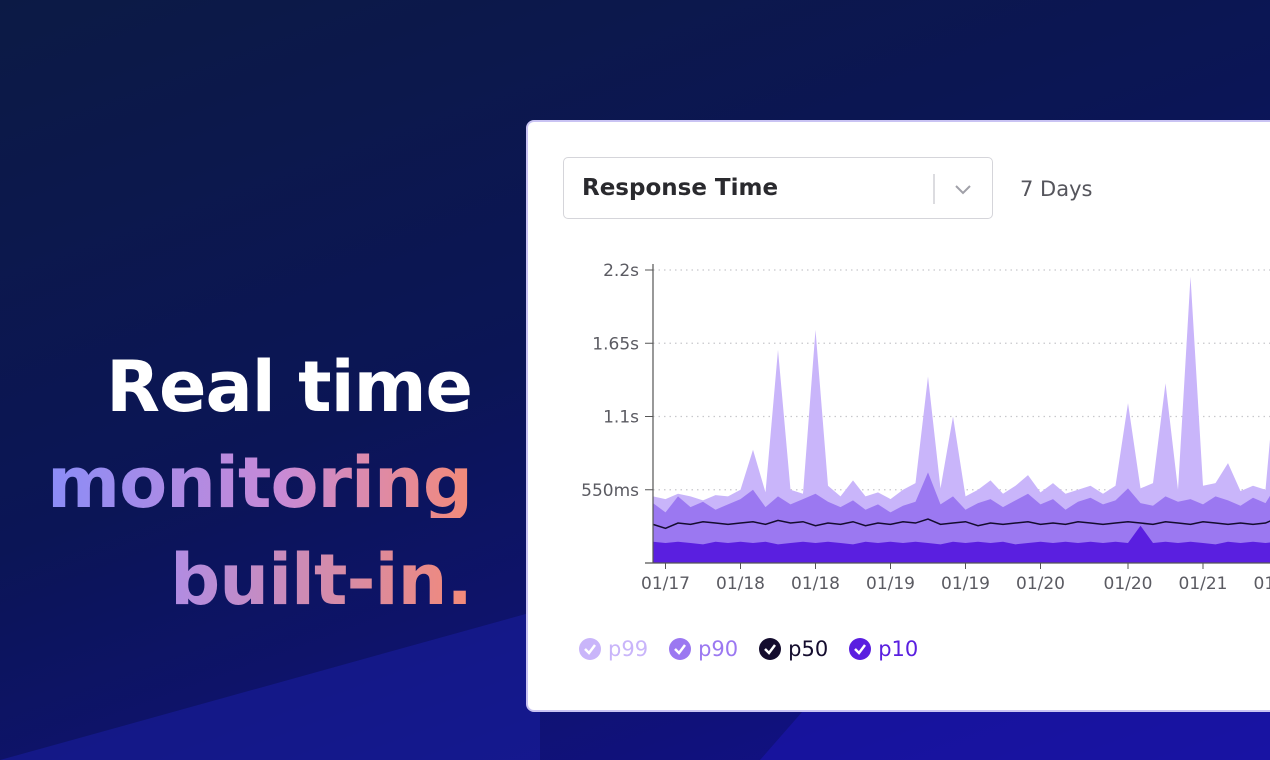  I want to click on select-value: Response Time, so click(680, 188).